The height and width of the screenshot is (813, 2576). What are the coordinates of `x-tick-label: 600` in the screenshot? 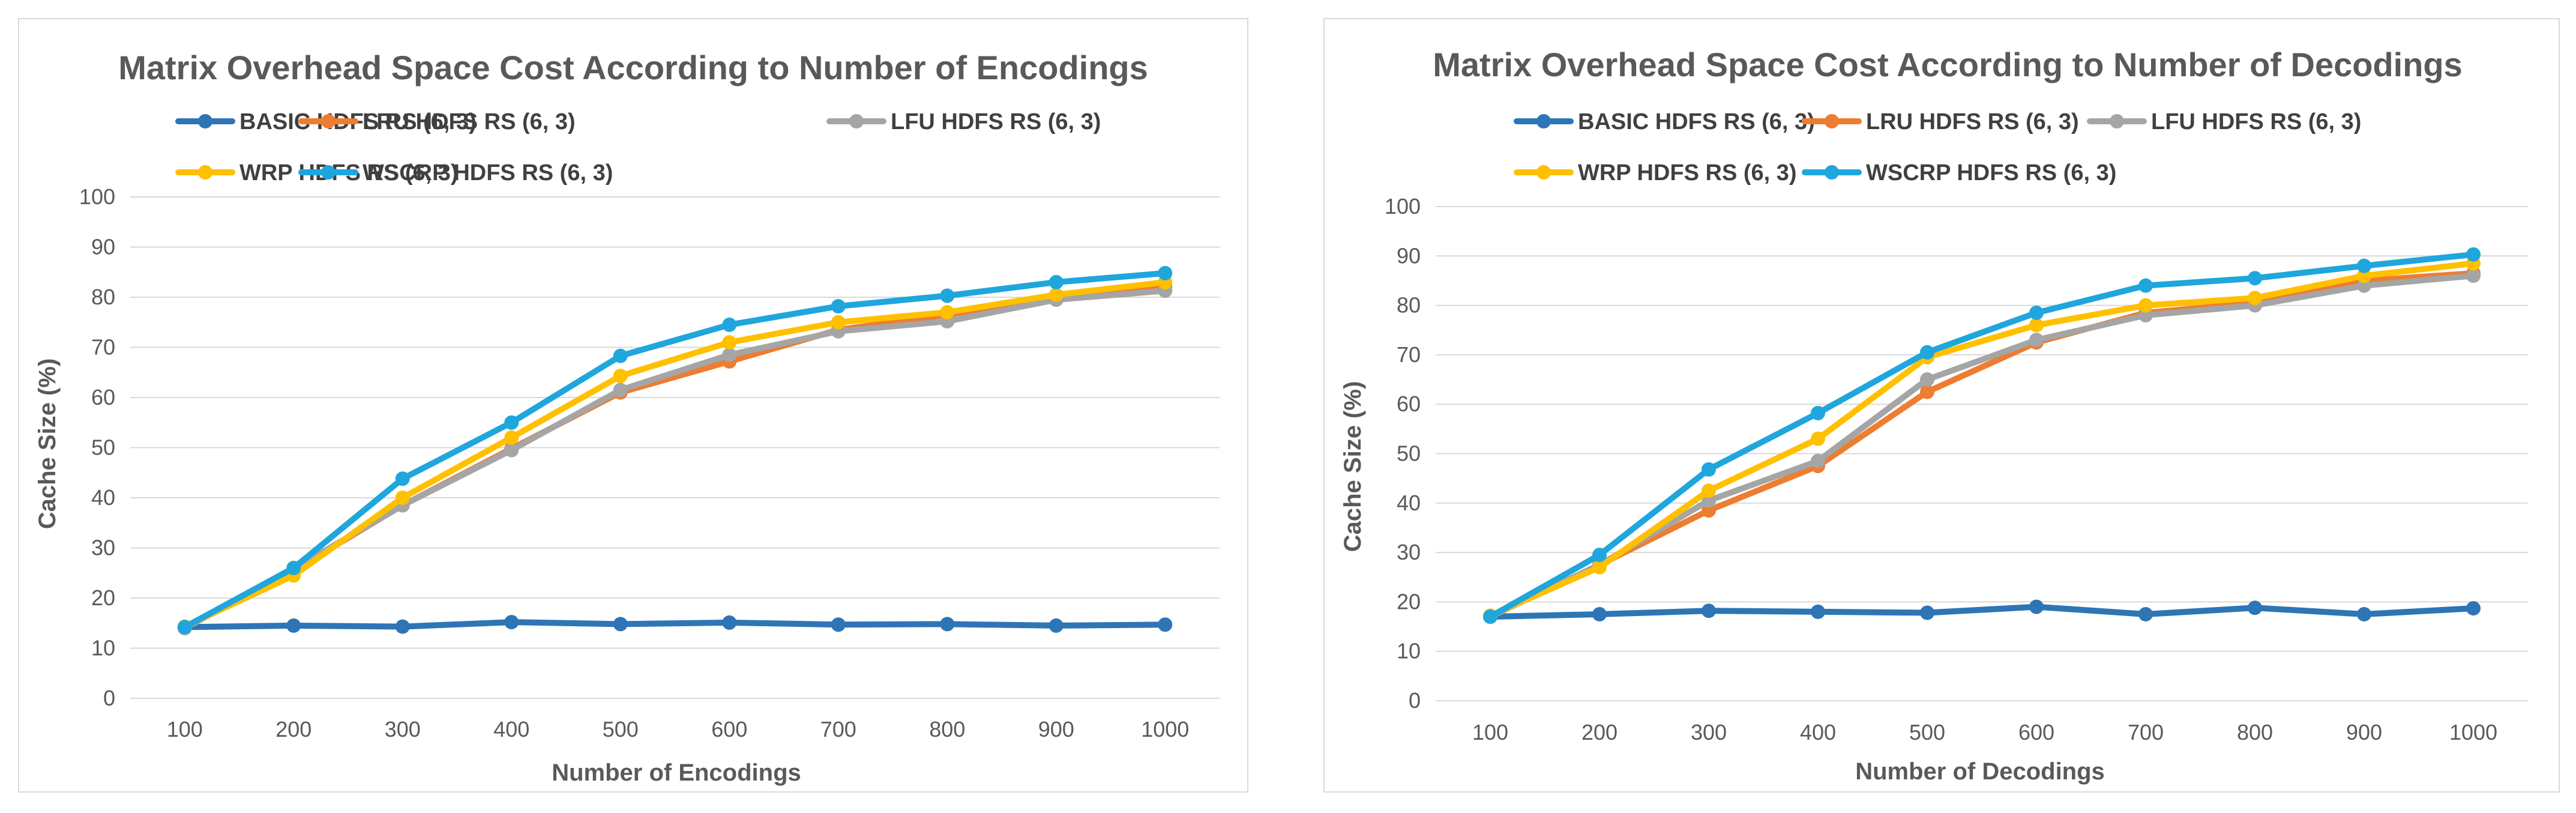 It's located at (2036, 733).